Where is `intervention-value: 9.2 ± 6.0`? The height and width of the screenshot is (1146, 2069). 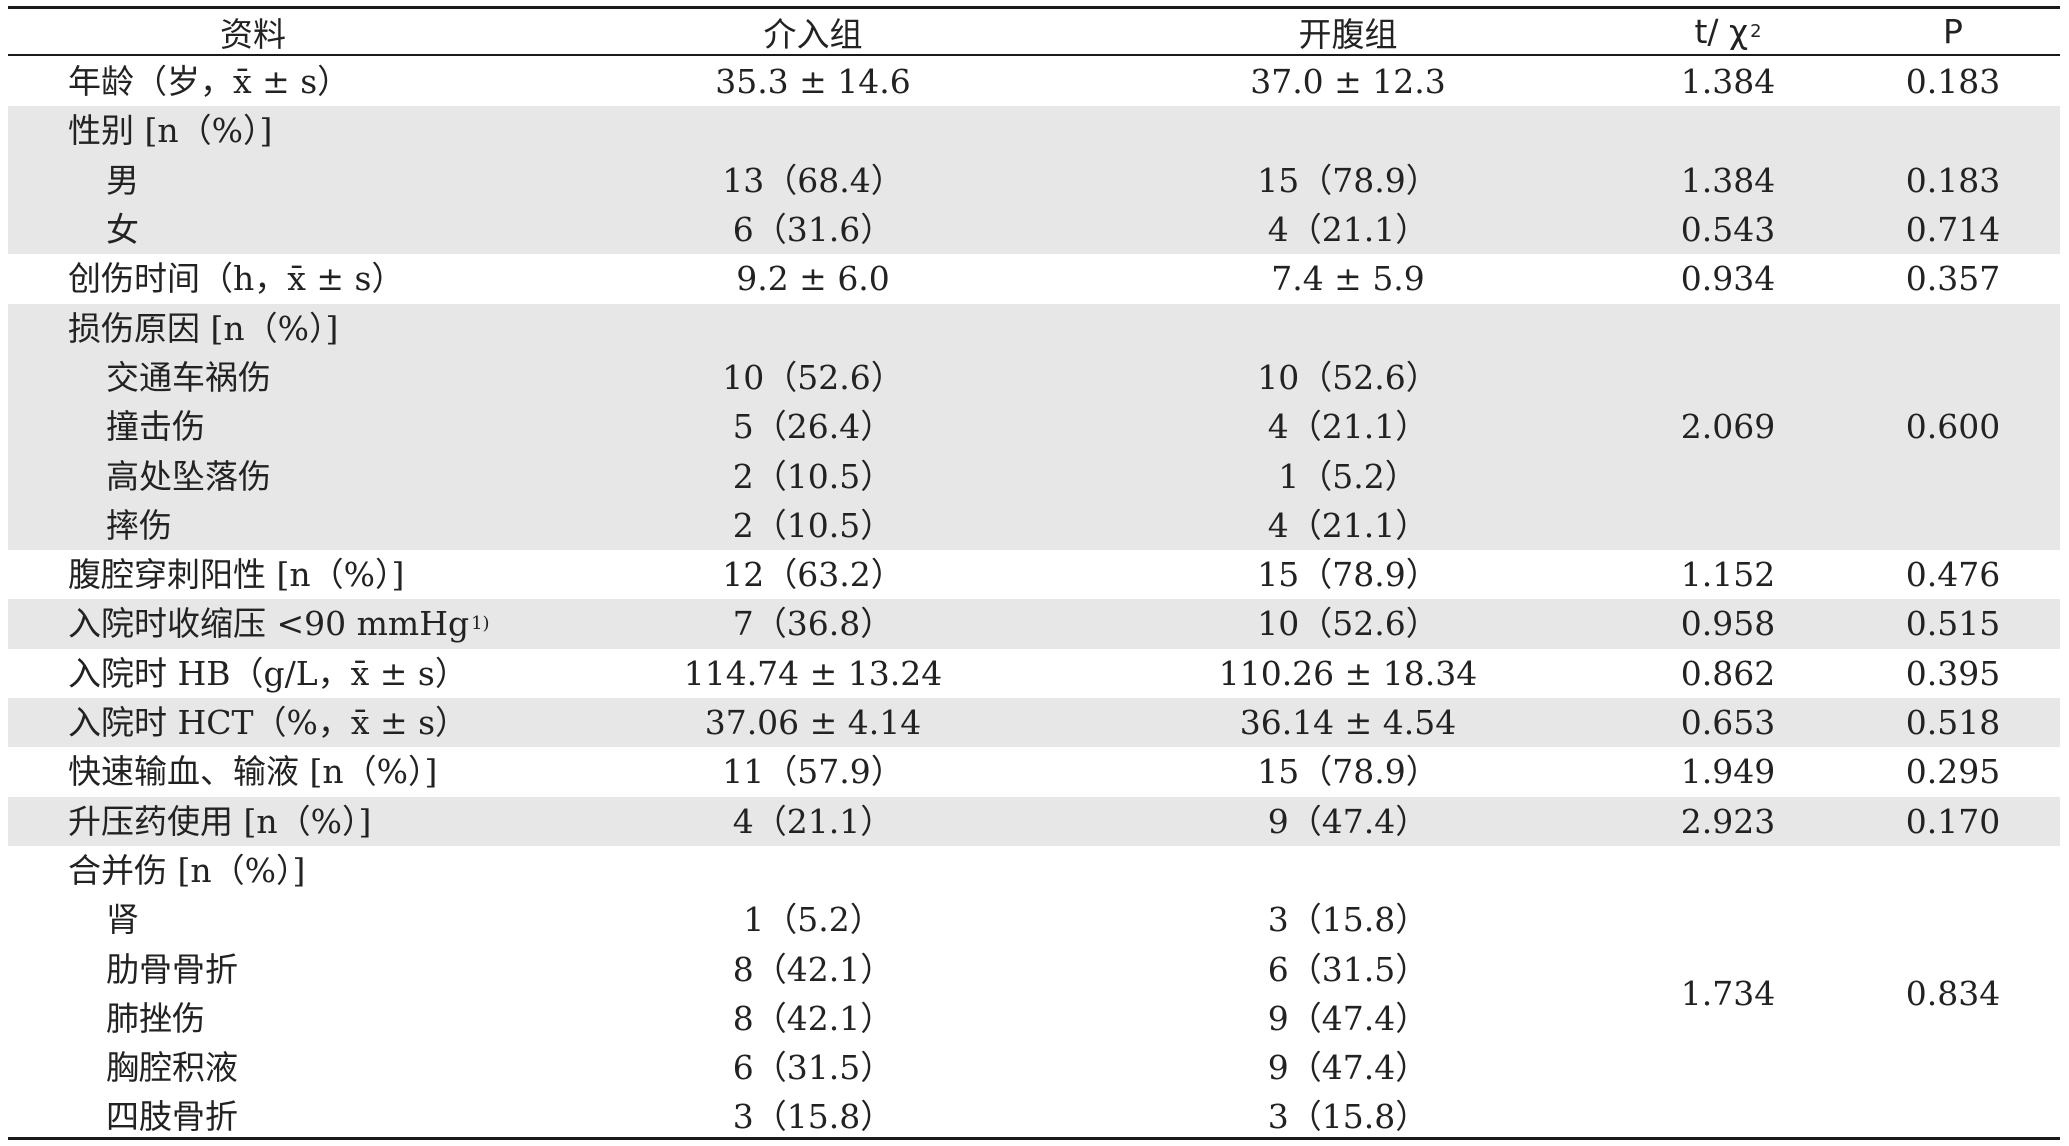 intervention-value: 9.2 ± 6.0 is located at coordinates (813, 278).